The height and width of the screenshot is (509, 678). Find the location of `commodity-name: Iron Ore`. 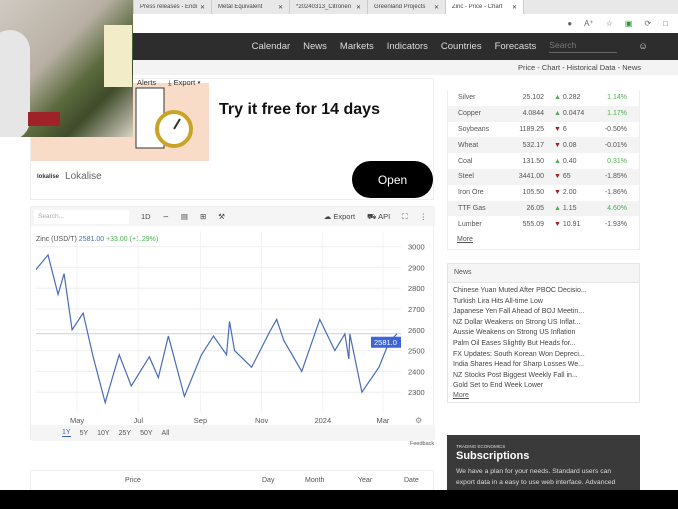

commodity-name: Iron Ore is located at coordinates (471, 193).